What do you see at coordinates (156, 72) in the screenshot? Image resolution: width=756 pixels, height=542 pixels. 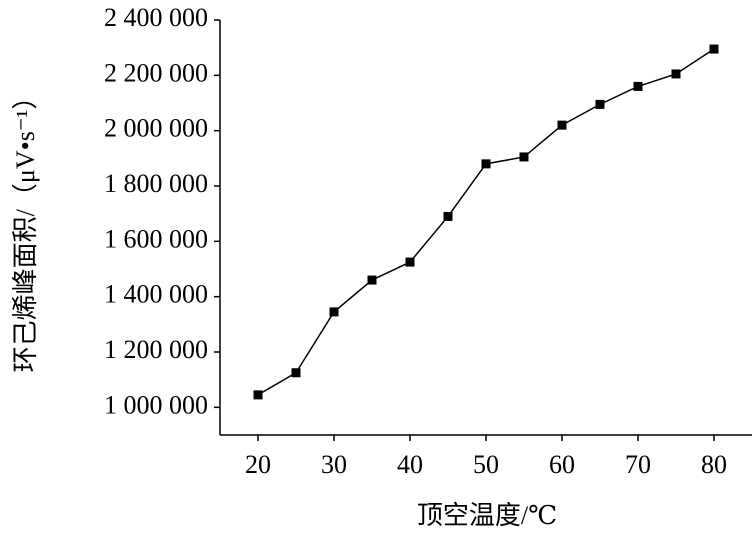 I see `y-tick-label: 2 200 000` at bounding box center [156, 72].